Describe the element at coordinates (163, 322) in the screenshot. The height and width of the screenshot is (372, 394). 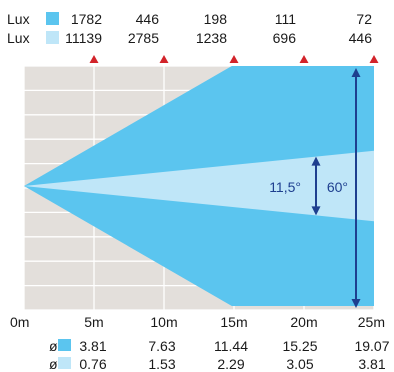
I see `x-tick-label: 10m` at that location.